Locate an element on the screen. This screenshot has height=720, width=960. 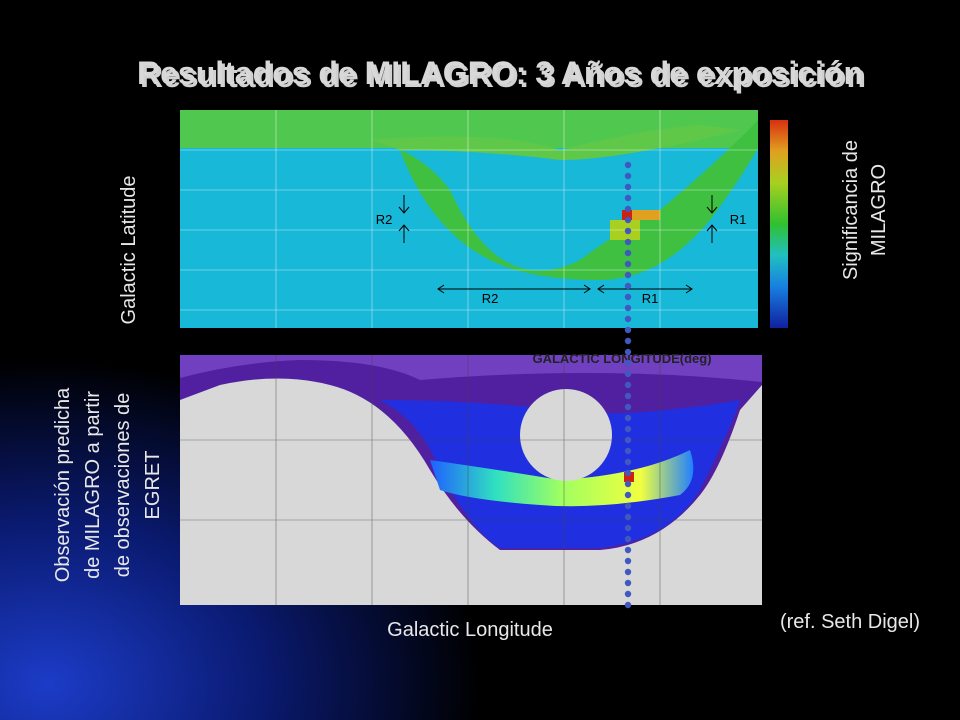
bottom-map-label: de observaciones de is located at coordinates (123, 485).